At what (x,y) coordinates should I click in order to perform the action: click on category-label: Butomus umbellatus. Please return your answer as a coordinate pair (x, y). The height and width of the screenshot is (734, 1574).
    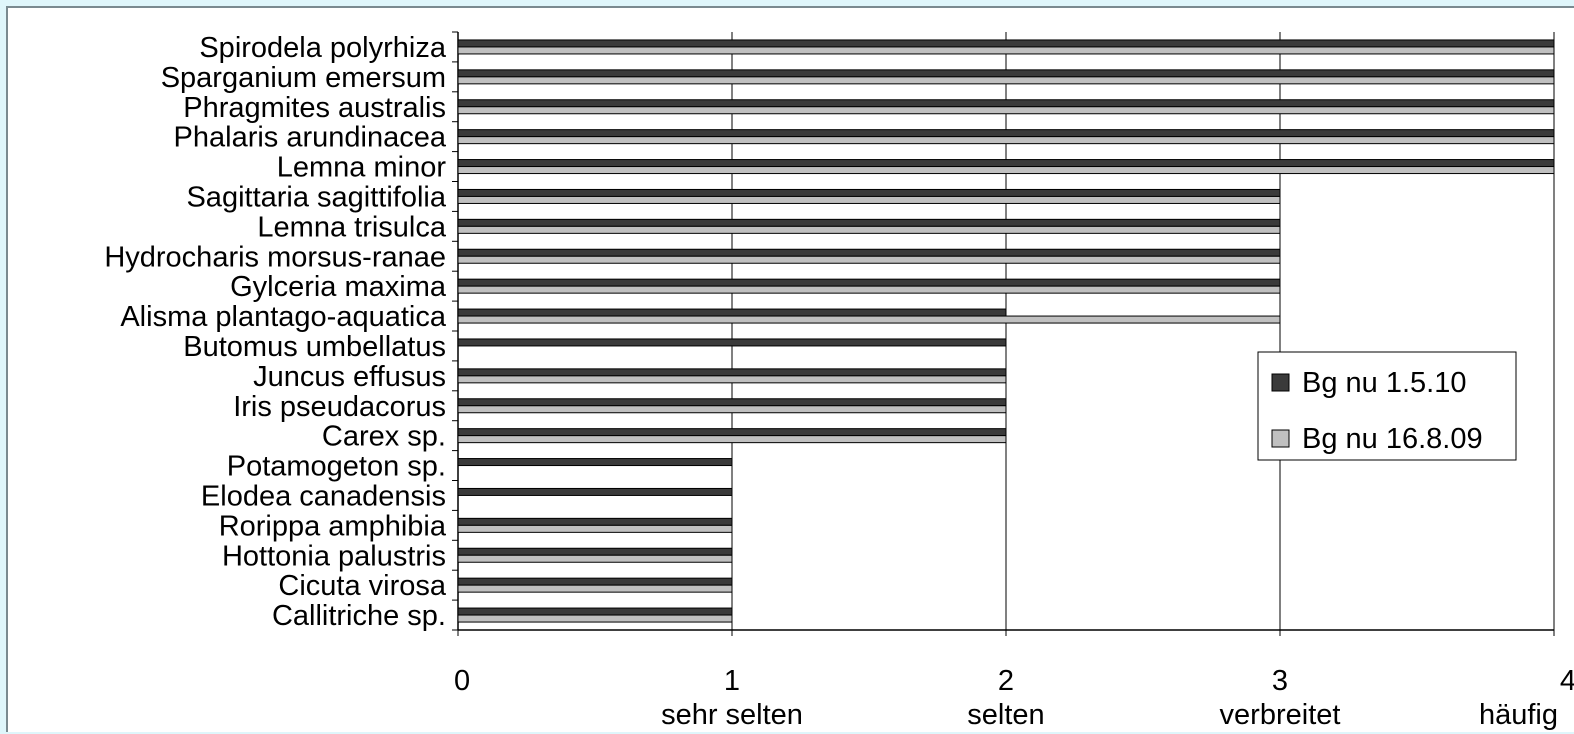
    Looking at the image, I should click on (314, 347).